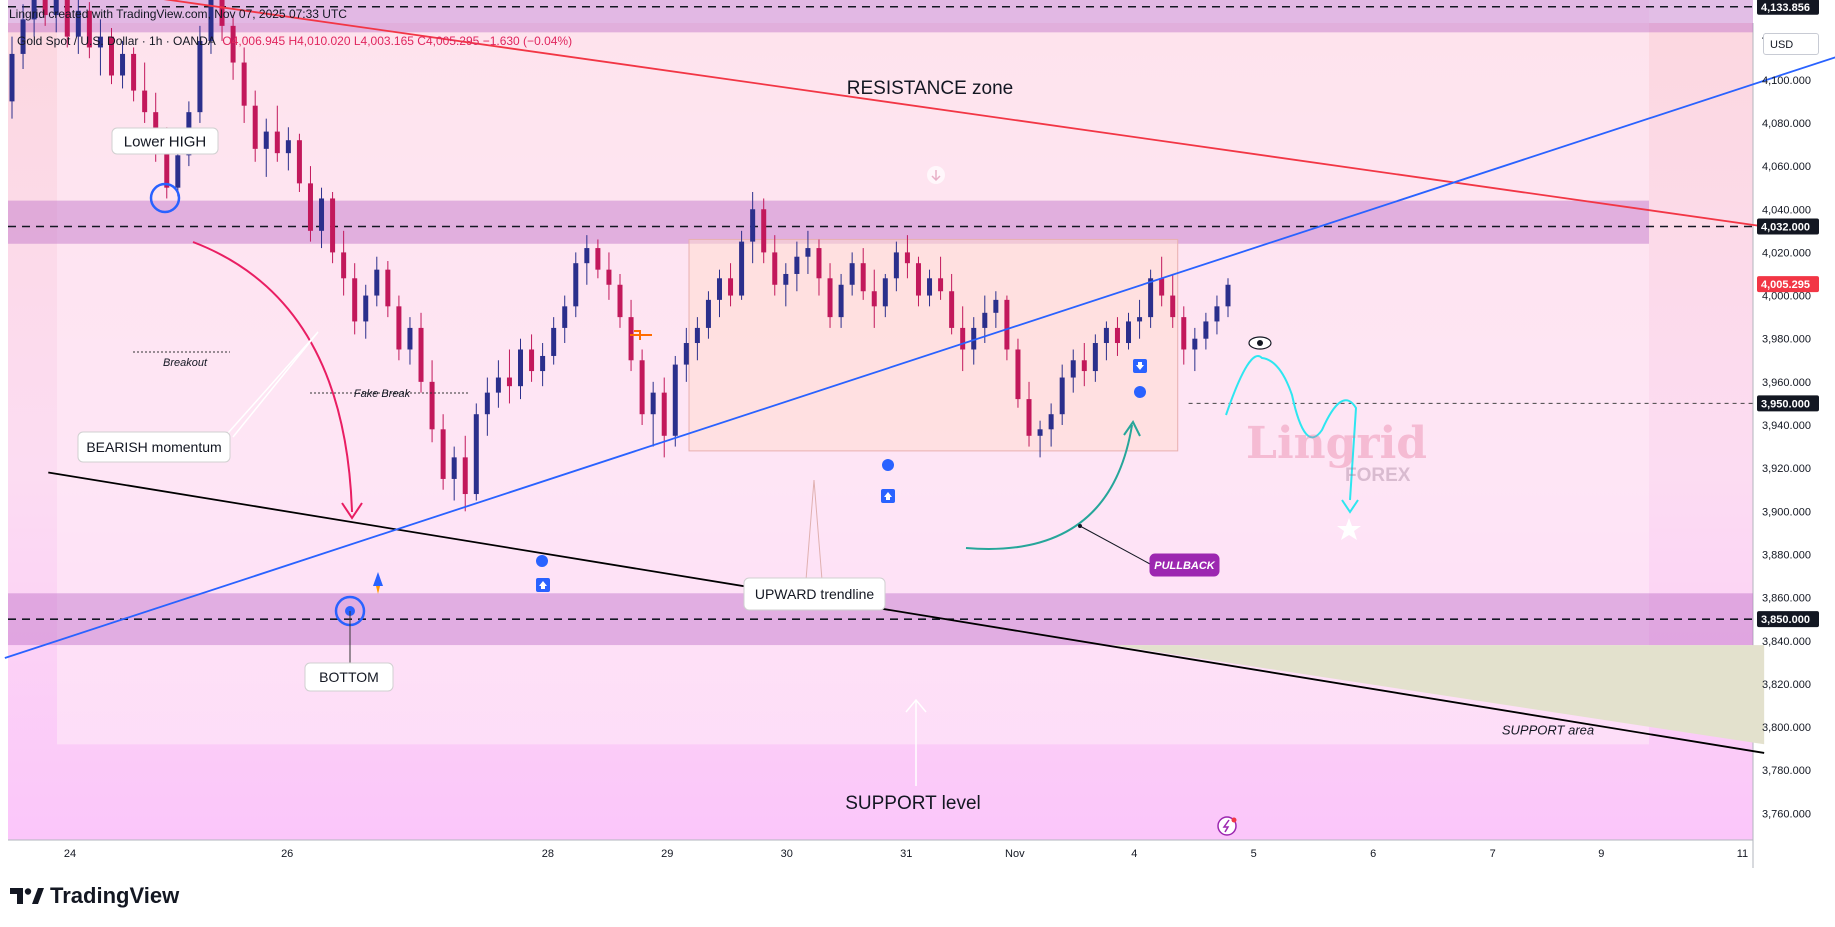 The image size is (1835, 927). I want to click on time-tick-label: 4, so click(1134, 854).